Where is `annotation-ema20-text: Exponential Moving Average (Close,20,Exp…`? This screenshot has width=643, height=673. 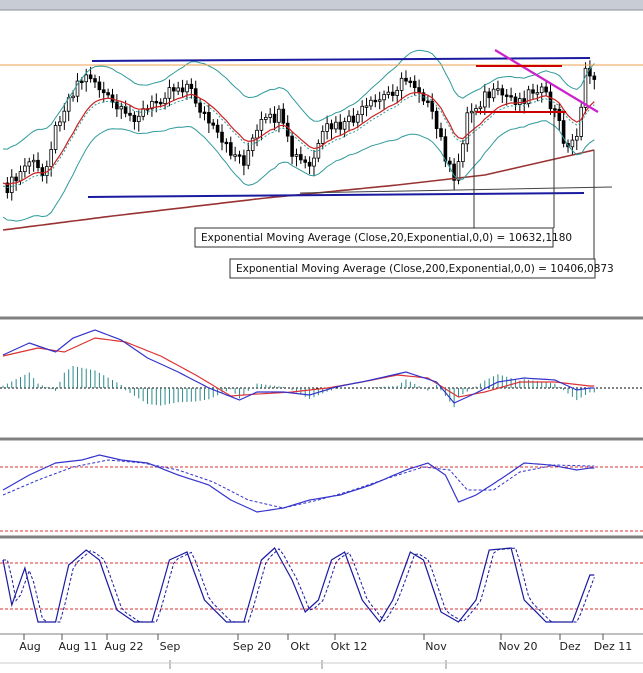
annotation-ema20-text: Exponential Moving Average (Close,20,Exp… is located at coordinates (386, 238).